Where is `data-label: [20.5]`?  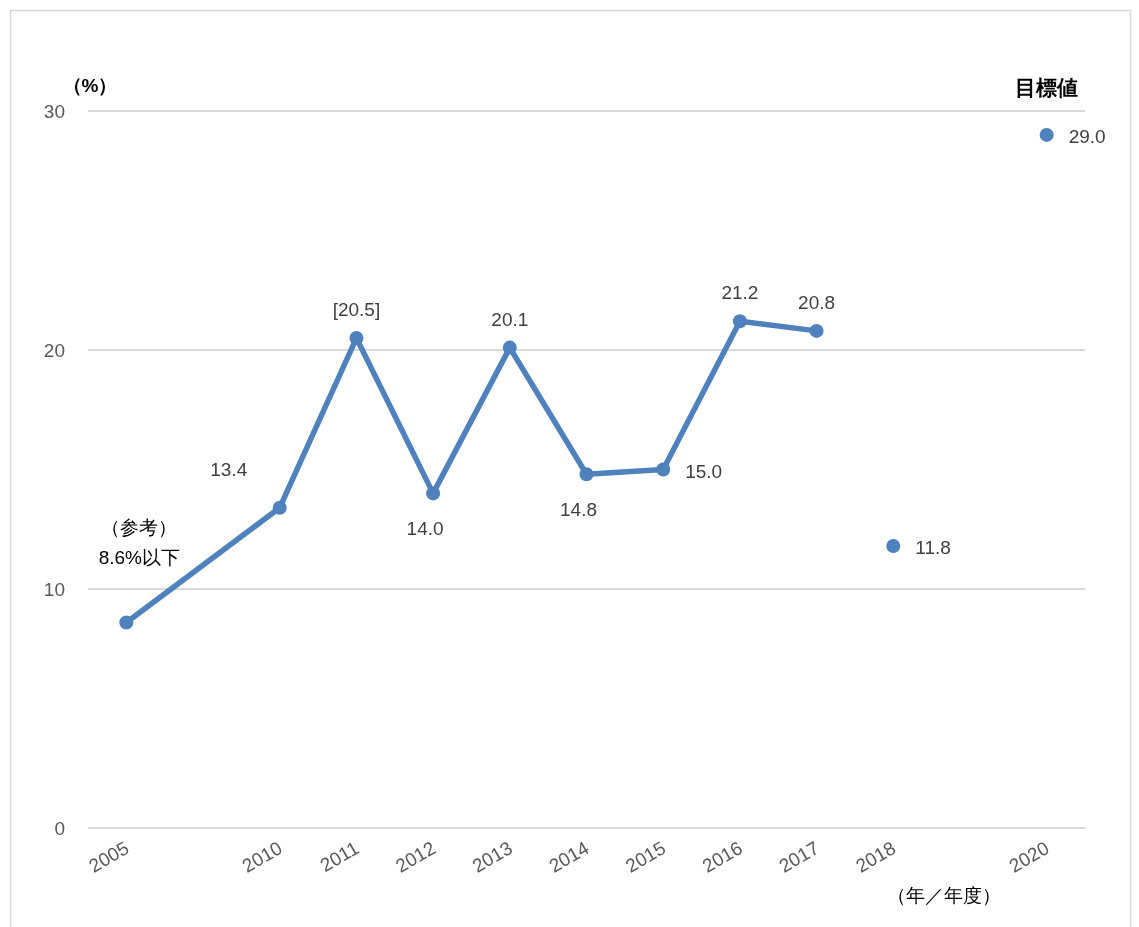
data-label: [20.5] is located at coordinates (356, 310).